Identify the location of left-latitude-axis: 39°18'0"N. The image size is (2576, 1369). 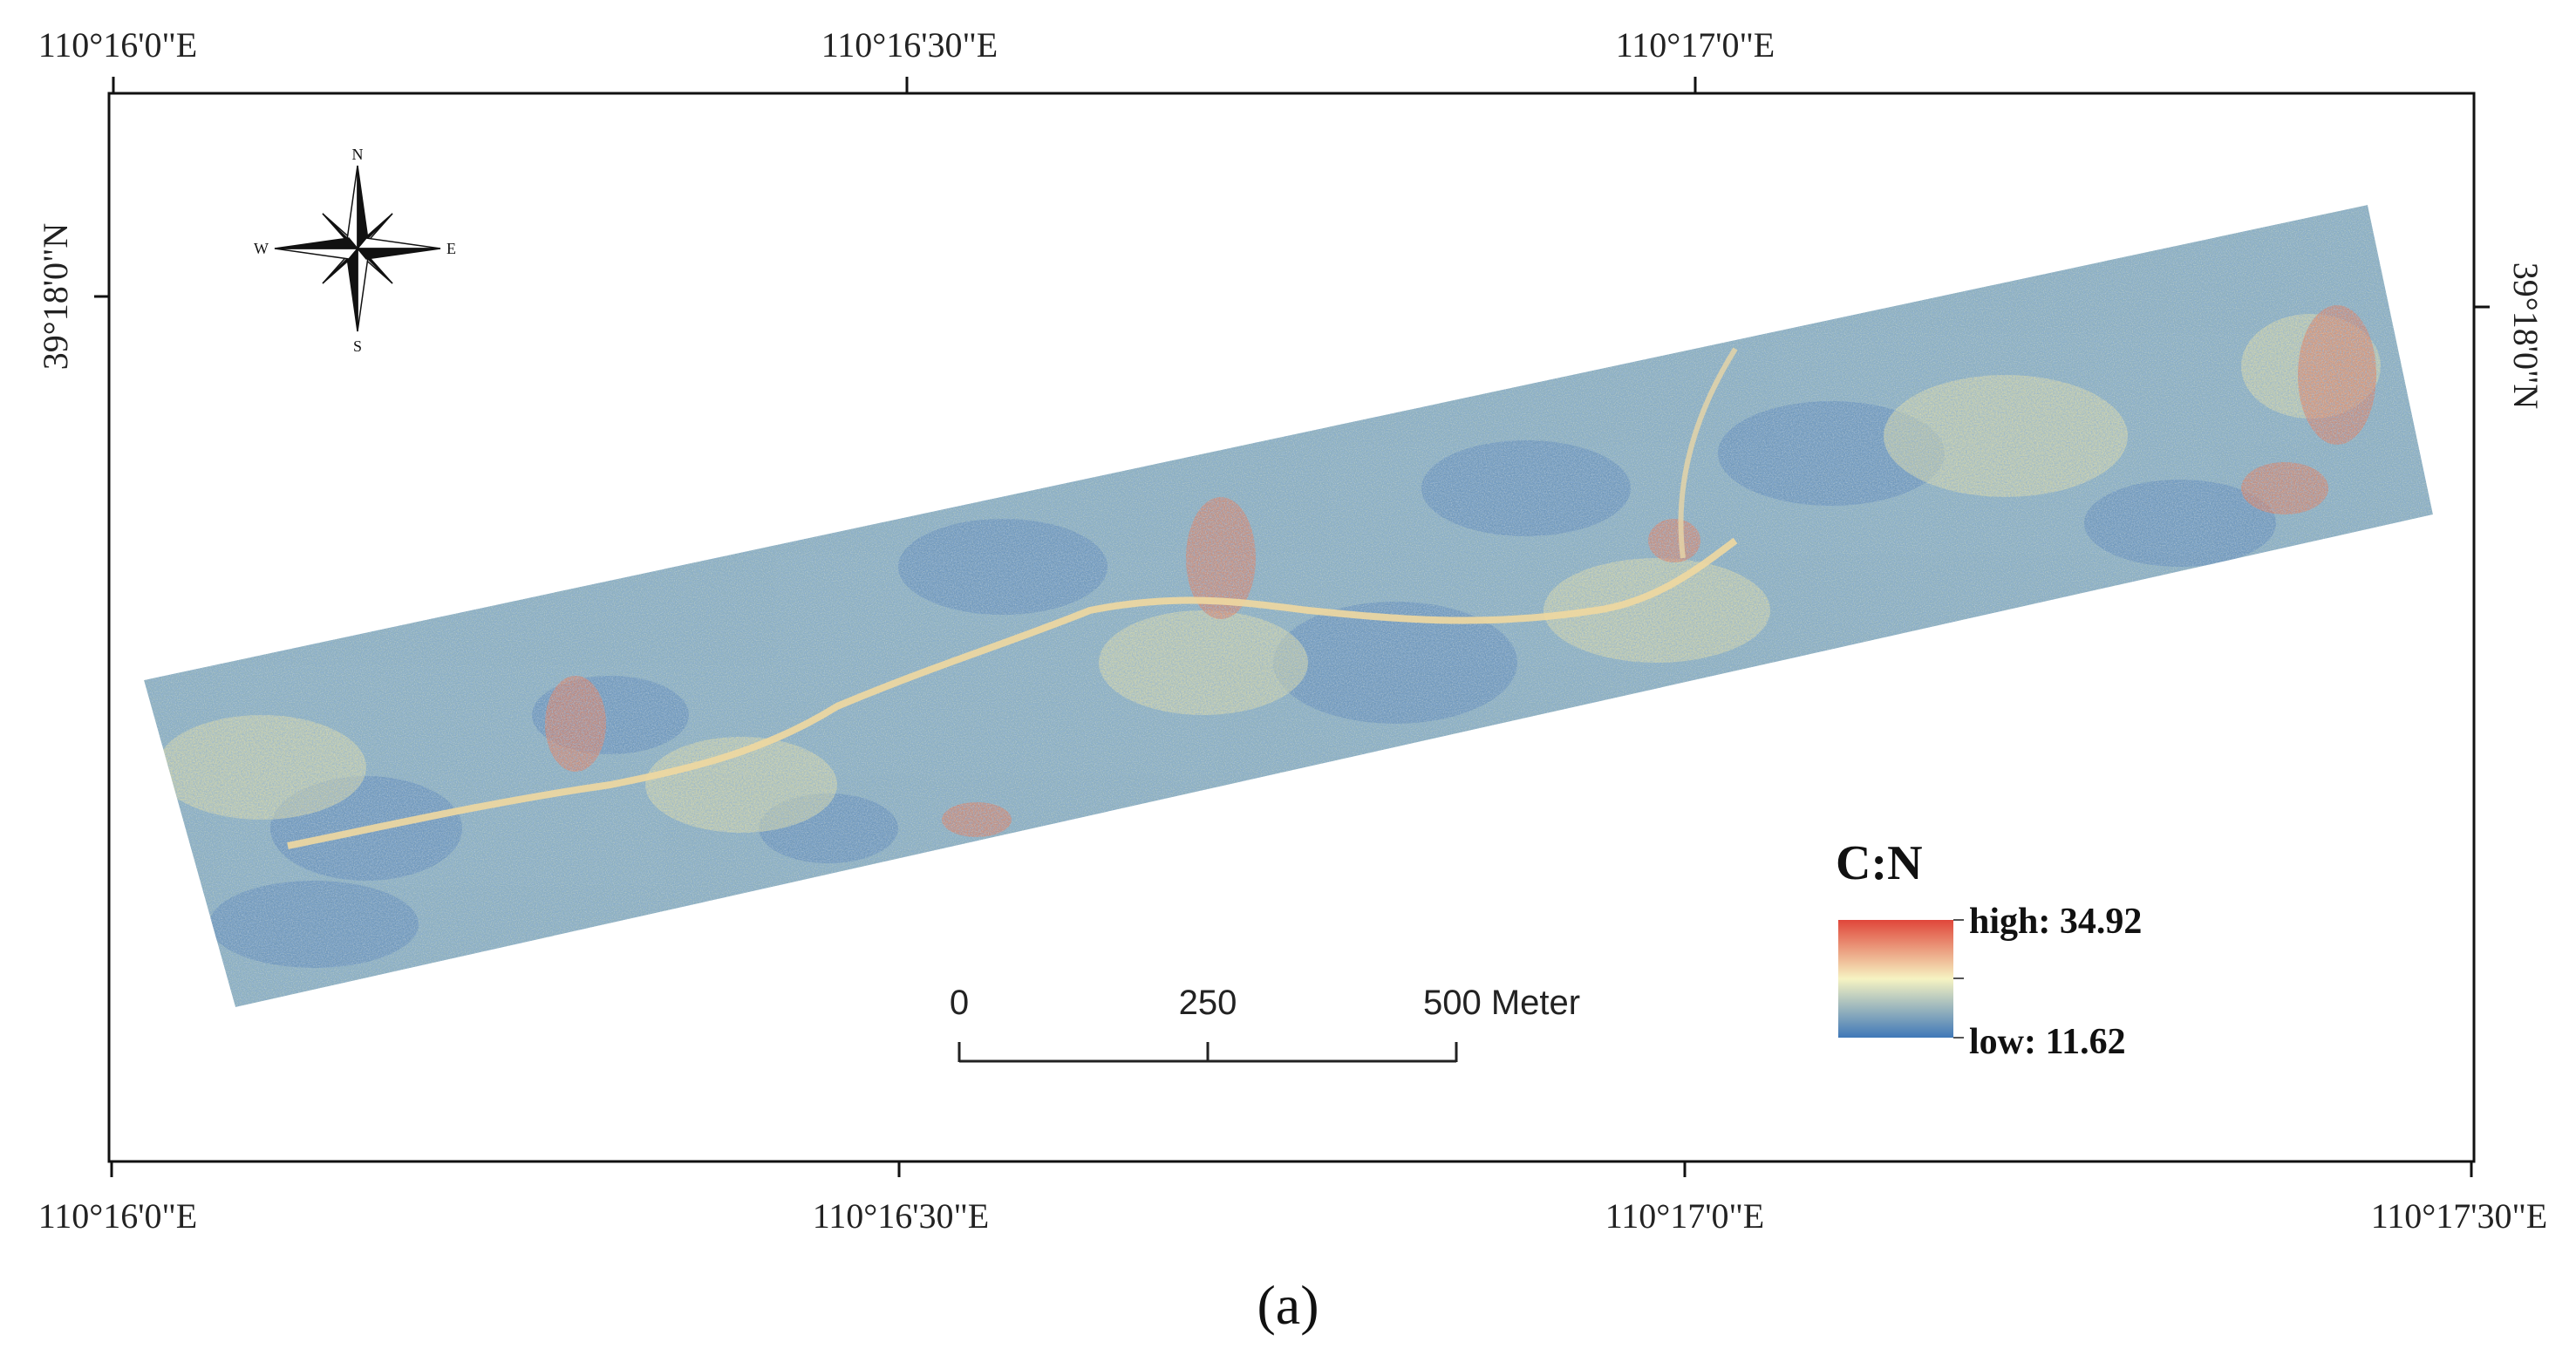
(73, 296).